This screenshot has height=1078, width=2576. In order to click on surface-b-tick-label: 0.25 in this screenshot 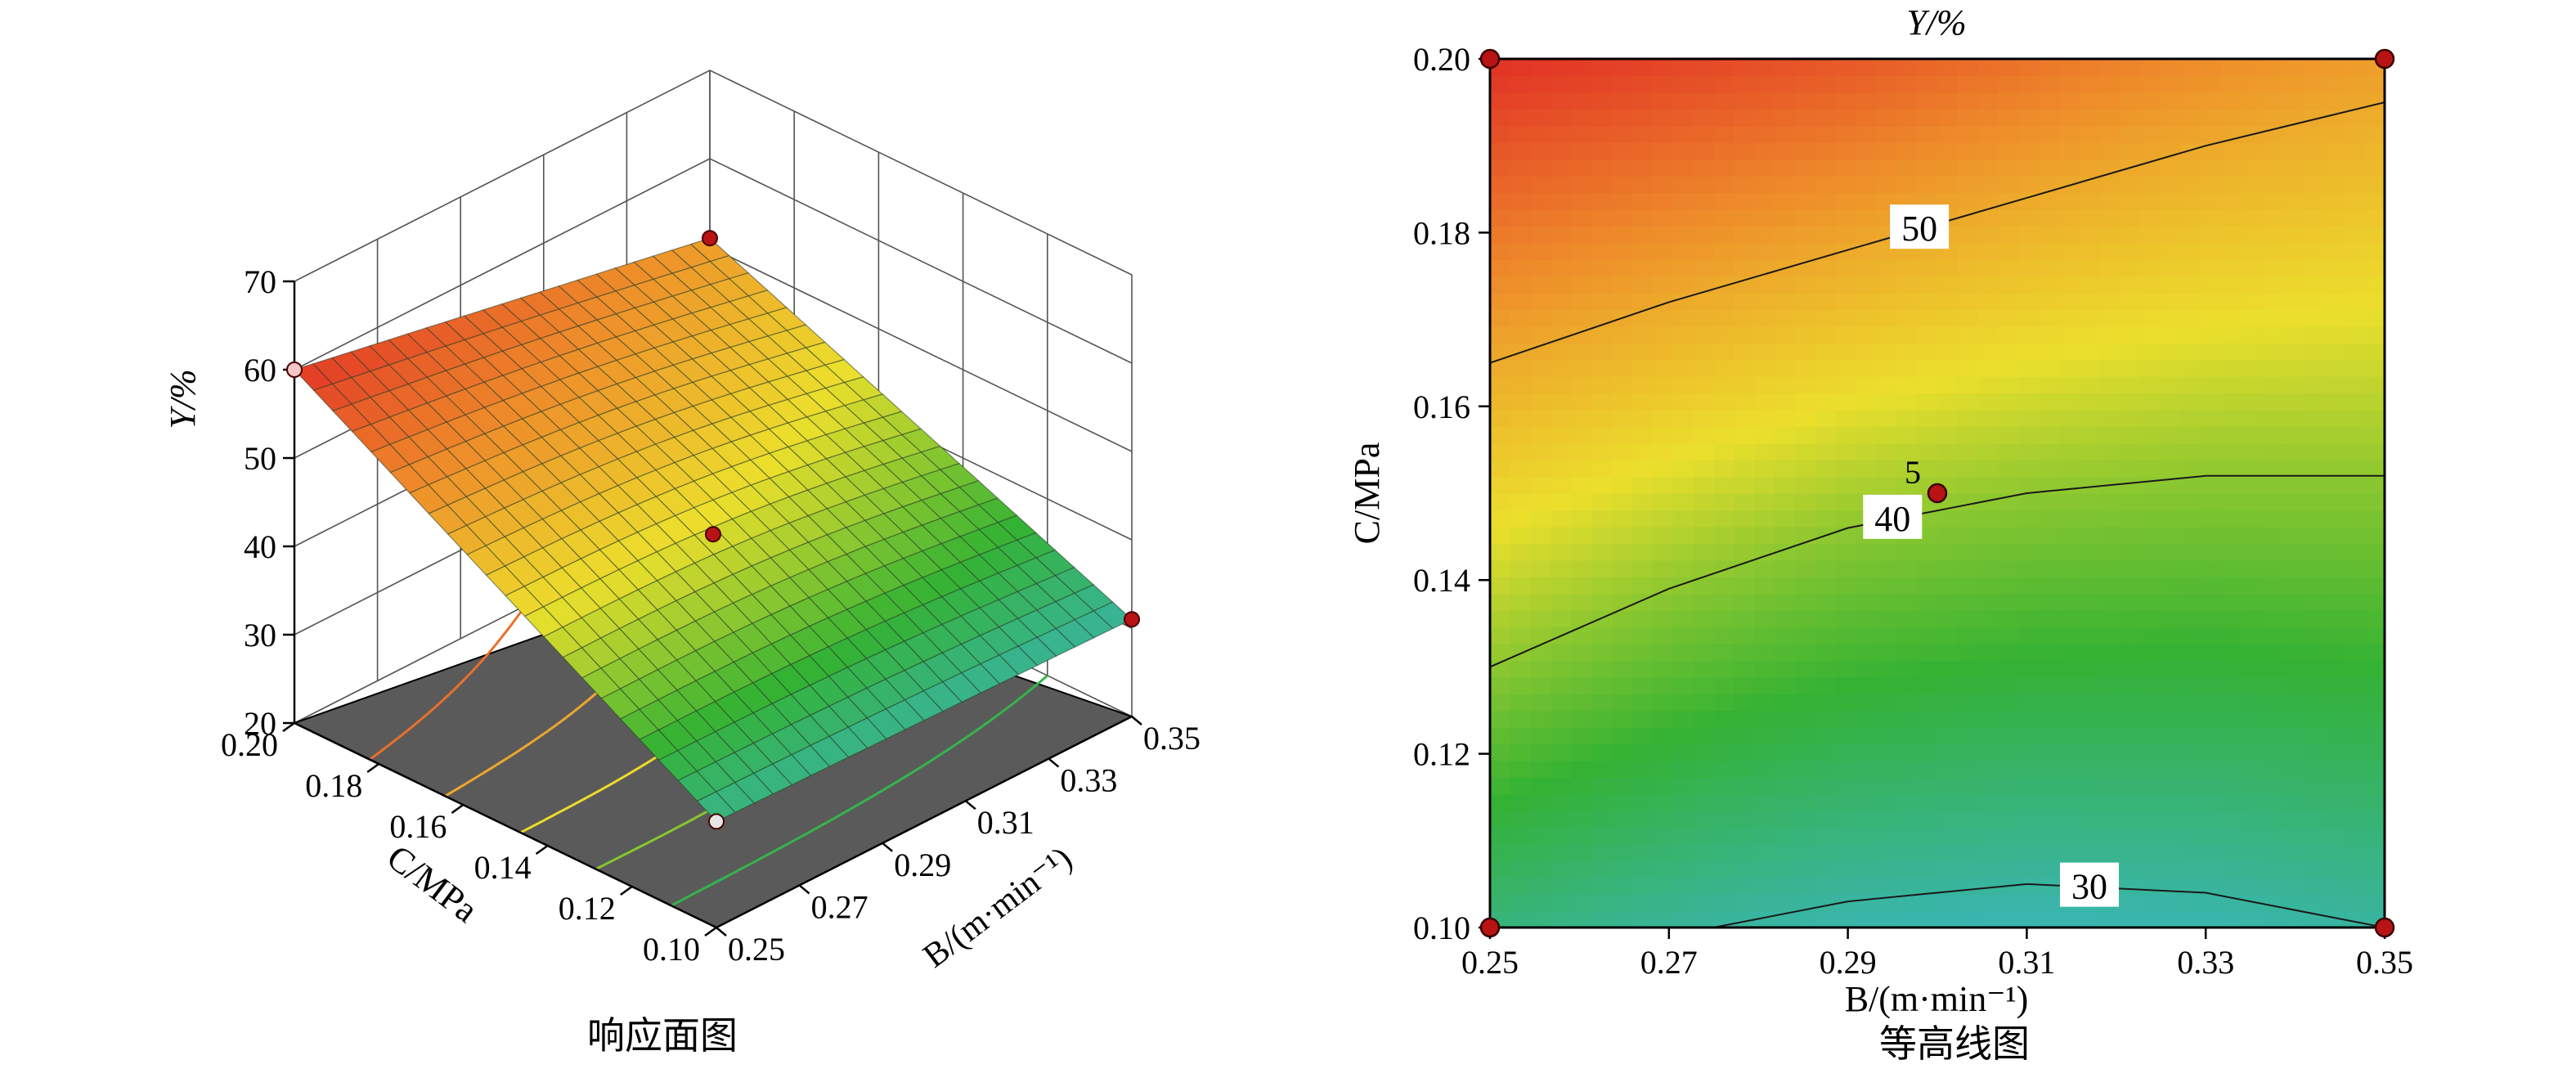, I will do `click(757, 950)`.